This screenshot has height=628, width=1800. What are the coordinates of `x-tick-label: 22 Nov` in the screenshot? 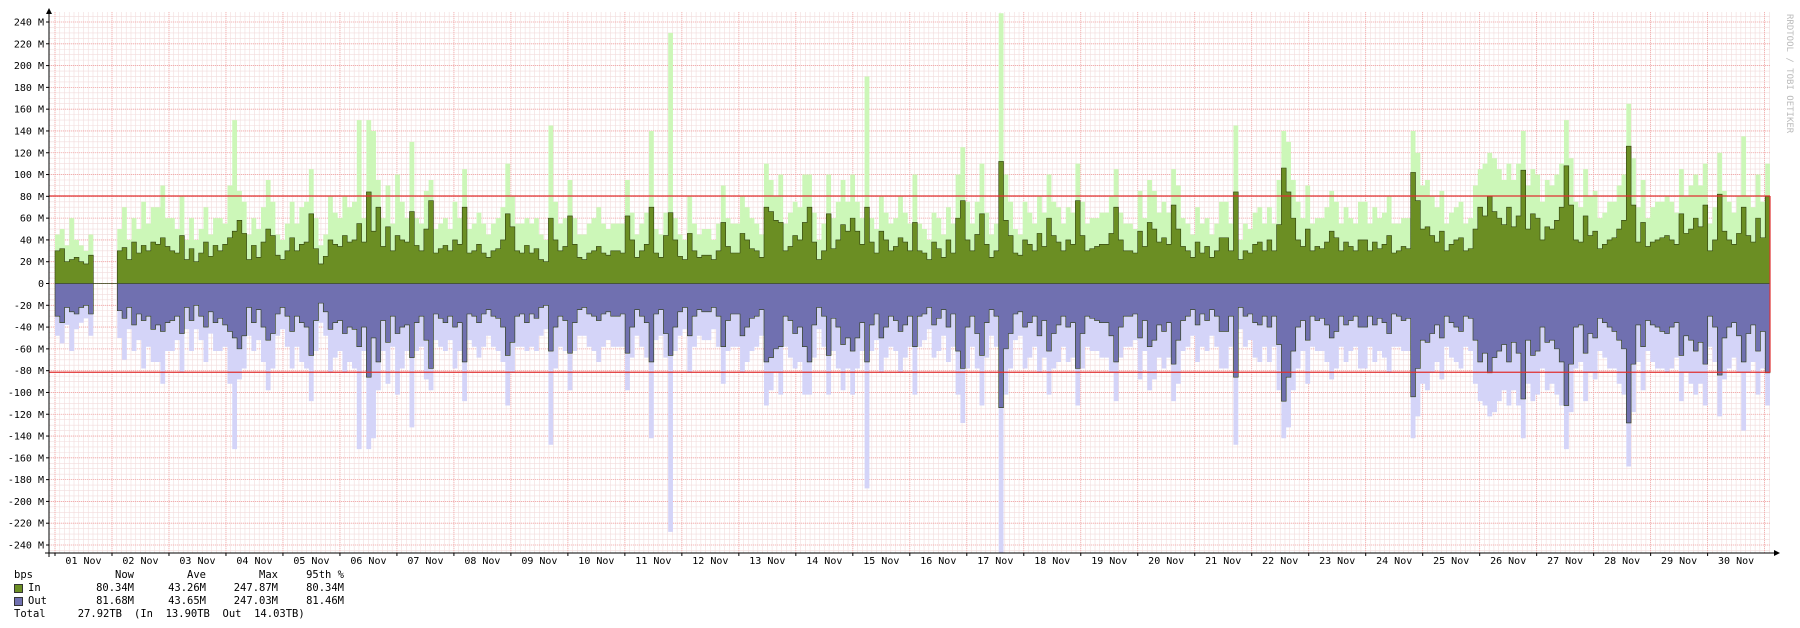 It's located at (1280, 560).